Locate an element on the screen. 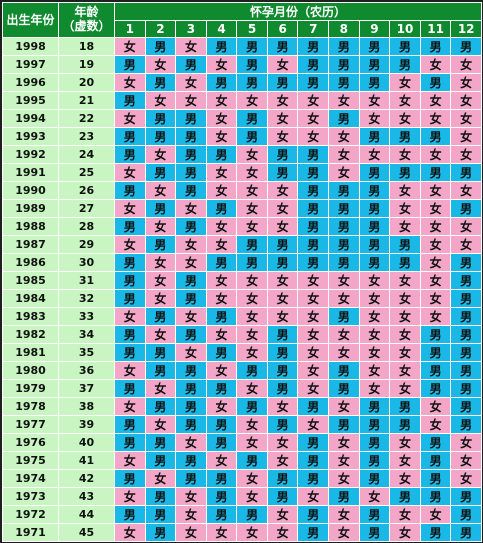  table-row: 1985 31 男女男女女女女女女女女男 is located at coordinates (242, 280).